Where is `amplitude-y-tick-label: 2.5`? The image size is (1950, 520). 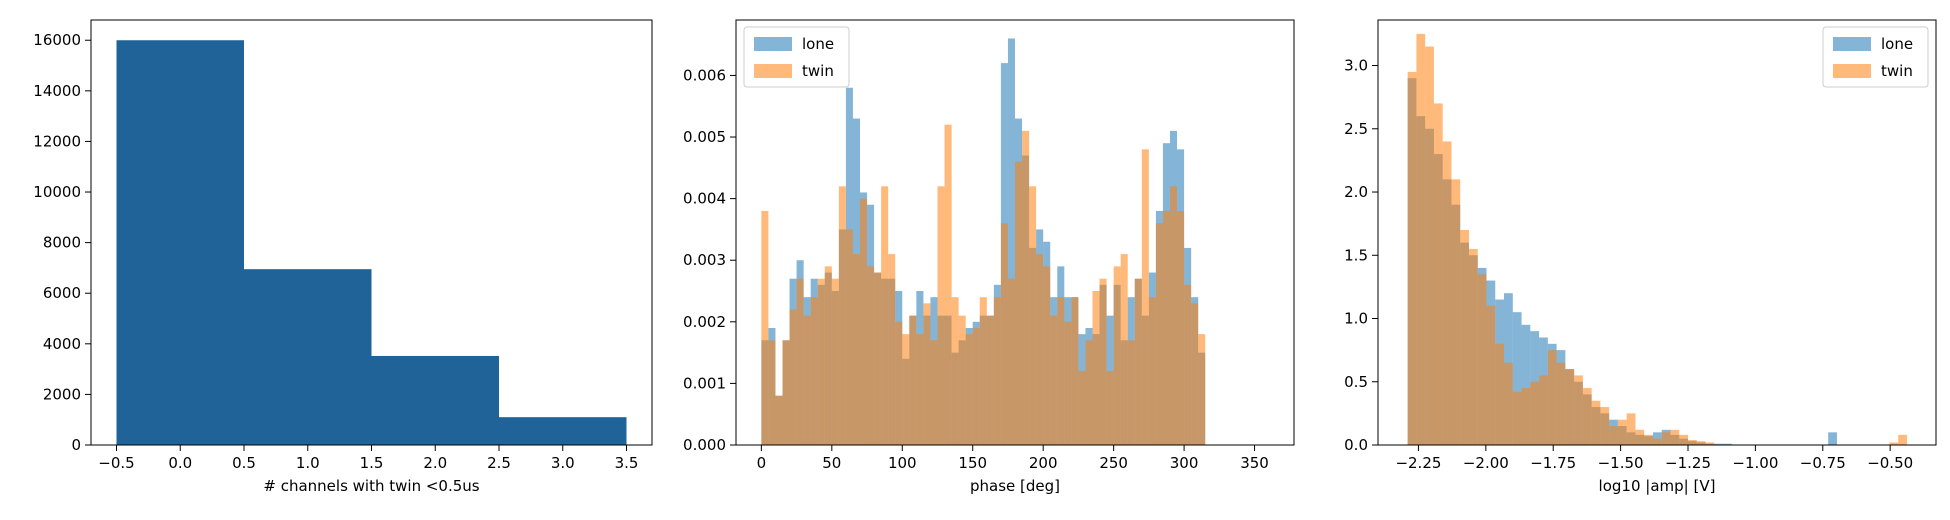
amplitude-y-tick-label: 2.5 is located at coordinates (1356, 129).